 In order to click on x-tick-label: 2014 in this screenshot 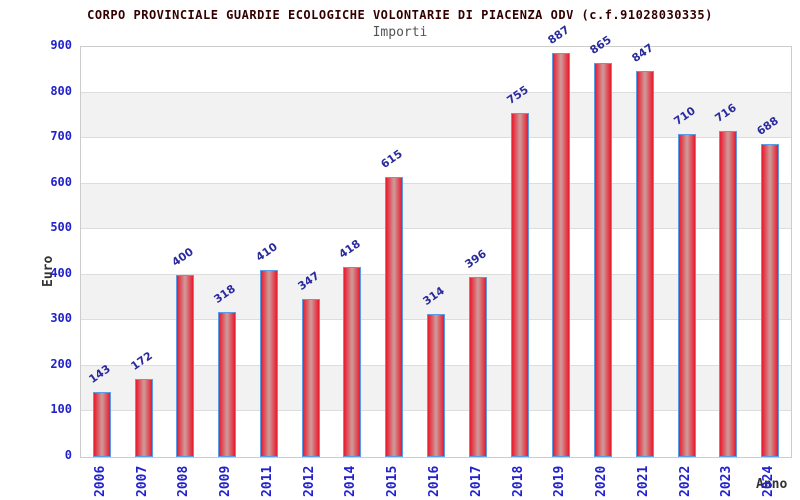, I will do `click(351, 481)`.